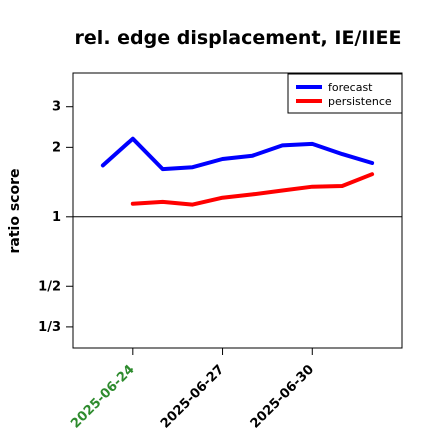 This screenshot has width=440, height=444. I want to click on x-tick-label: 2025-06-30, so click(282, 396).